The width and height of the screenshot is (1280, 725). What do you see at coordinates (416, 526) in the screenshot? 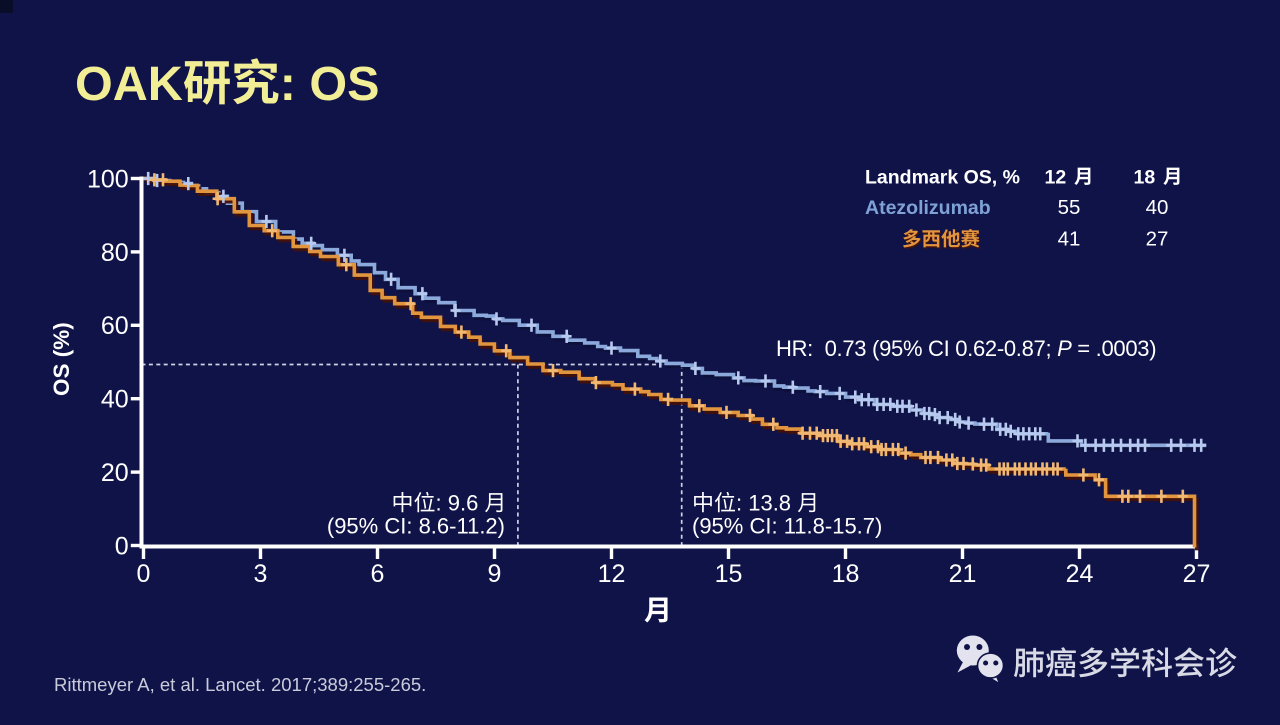
I see `svg-text: (95% CI: 8.6-11.2)` at bounding box center [416, 526].